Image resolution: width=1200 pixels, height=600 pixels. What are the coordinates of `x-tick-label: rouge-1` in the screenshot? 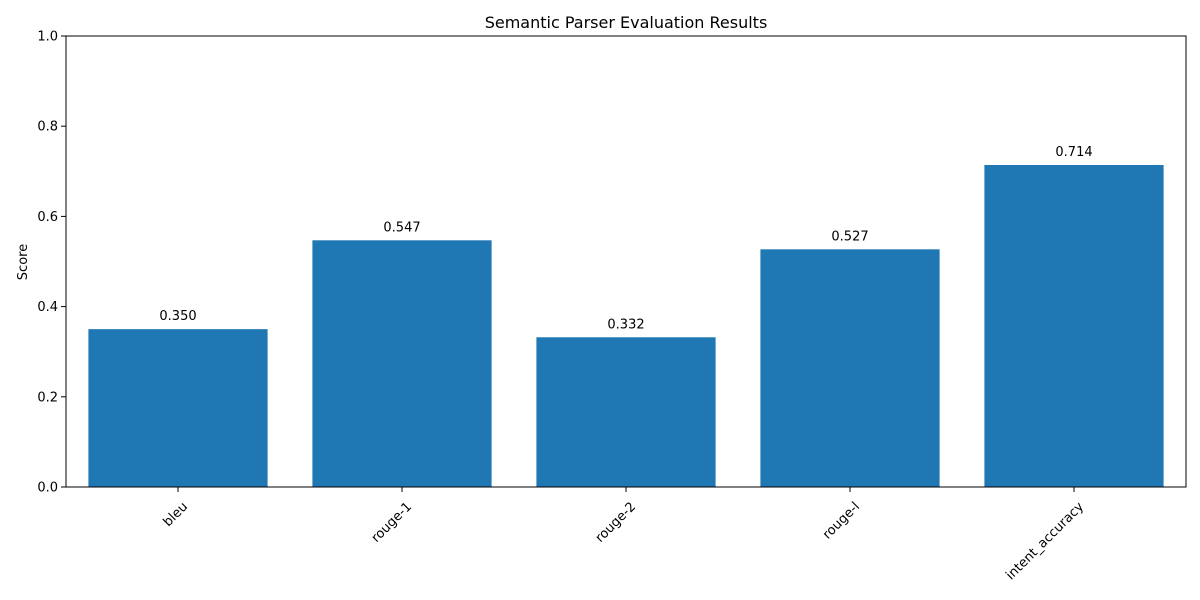 It's located at (392, 522).